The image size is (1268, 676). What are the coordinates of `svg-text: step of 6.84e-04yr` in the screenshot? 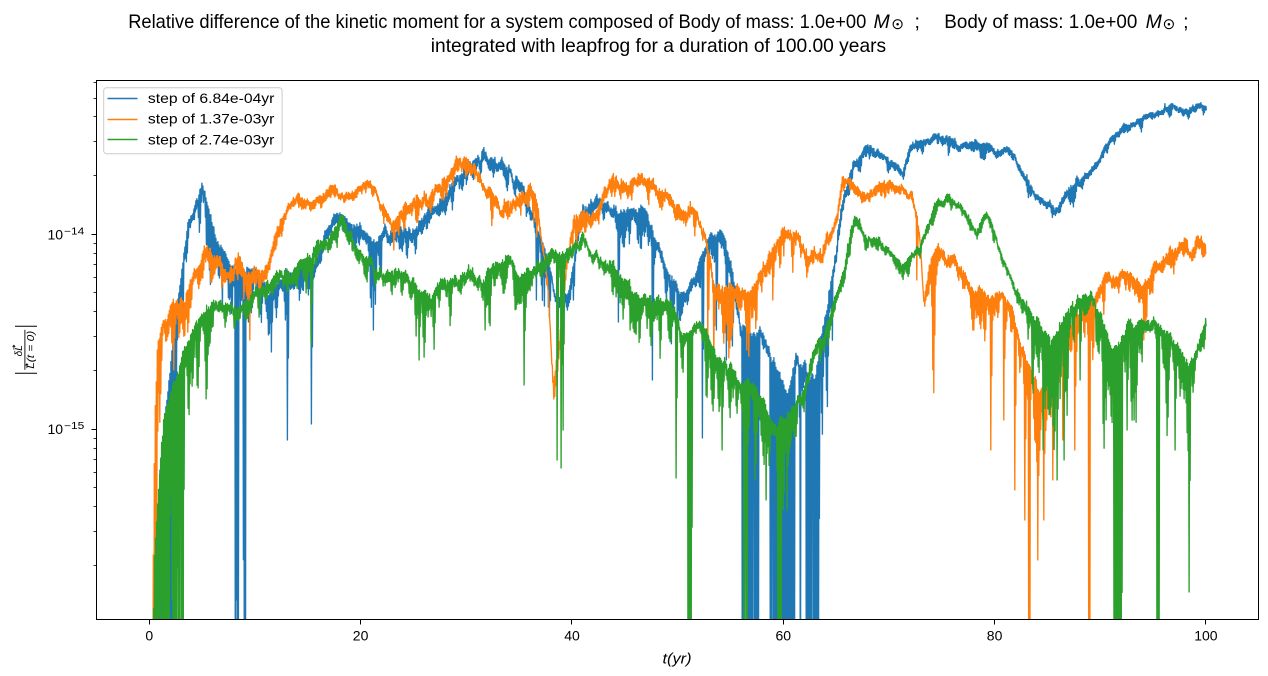 It's located at (211, 98).